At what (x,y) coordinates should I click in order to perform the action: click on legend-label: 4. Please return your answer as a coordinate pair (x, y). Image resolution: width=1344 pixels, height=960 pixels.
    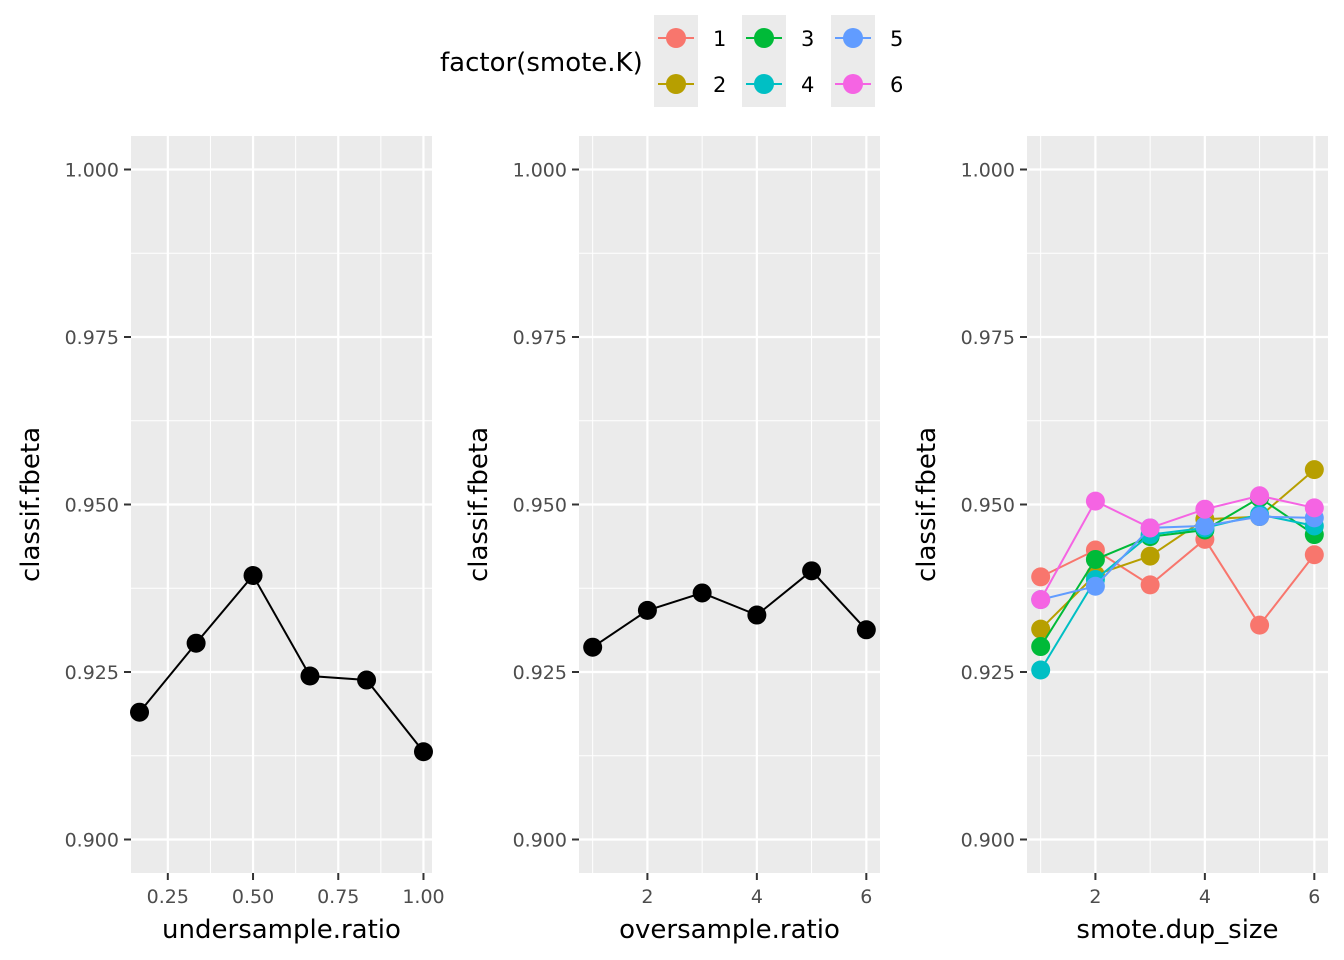
    Looking at the image, I should click on (807, 85).